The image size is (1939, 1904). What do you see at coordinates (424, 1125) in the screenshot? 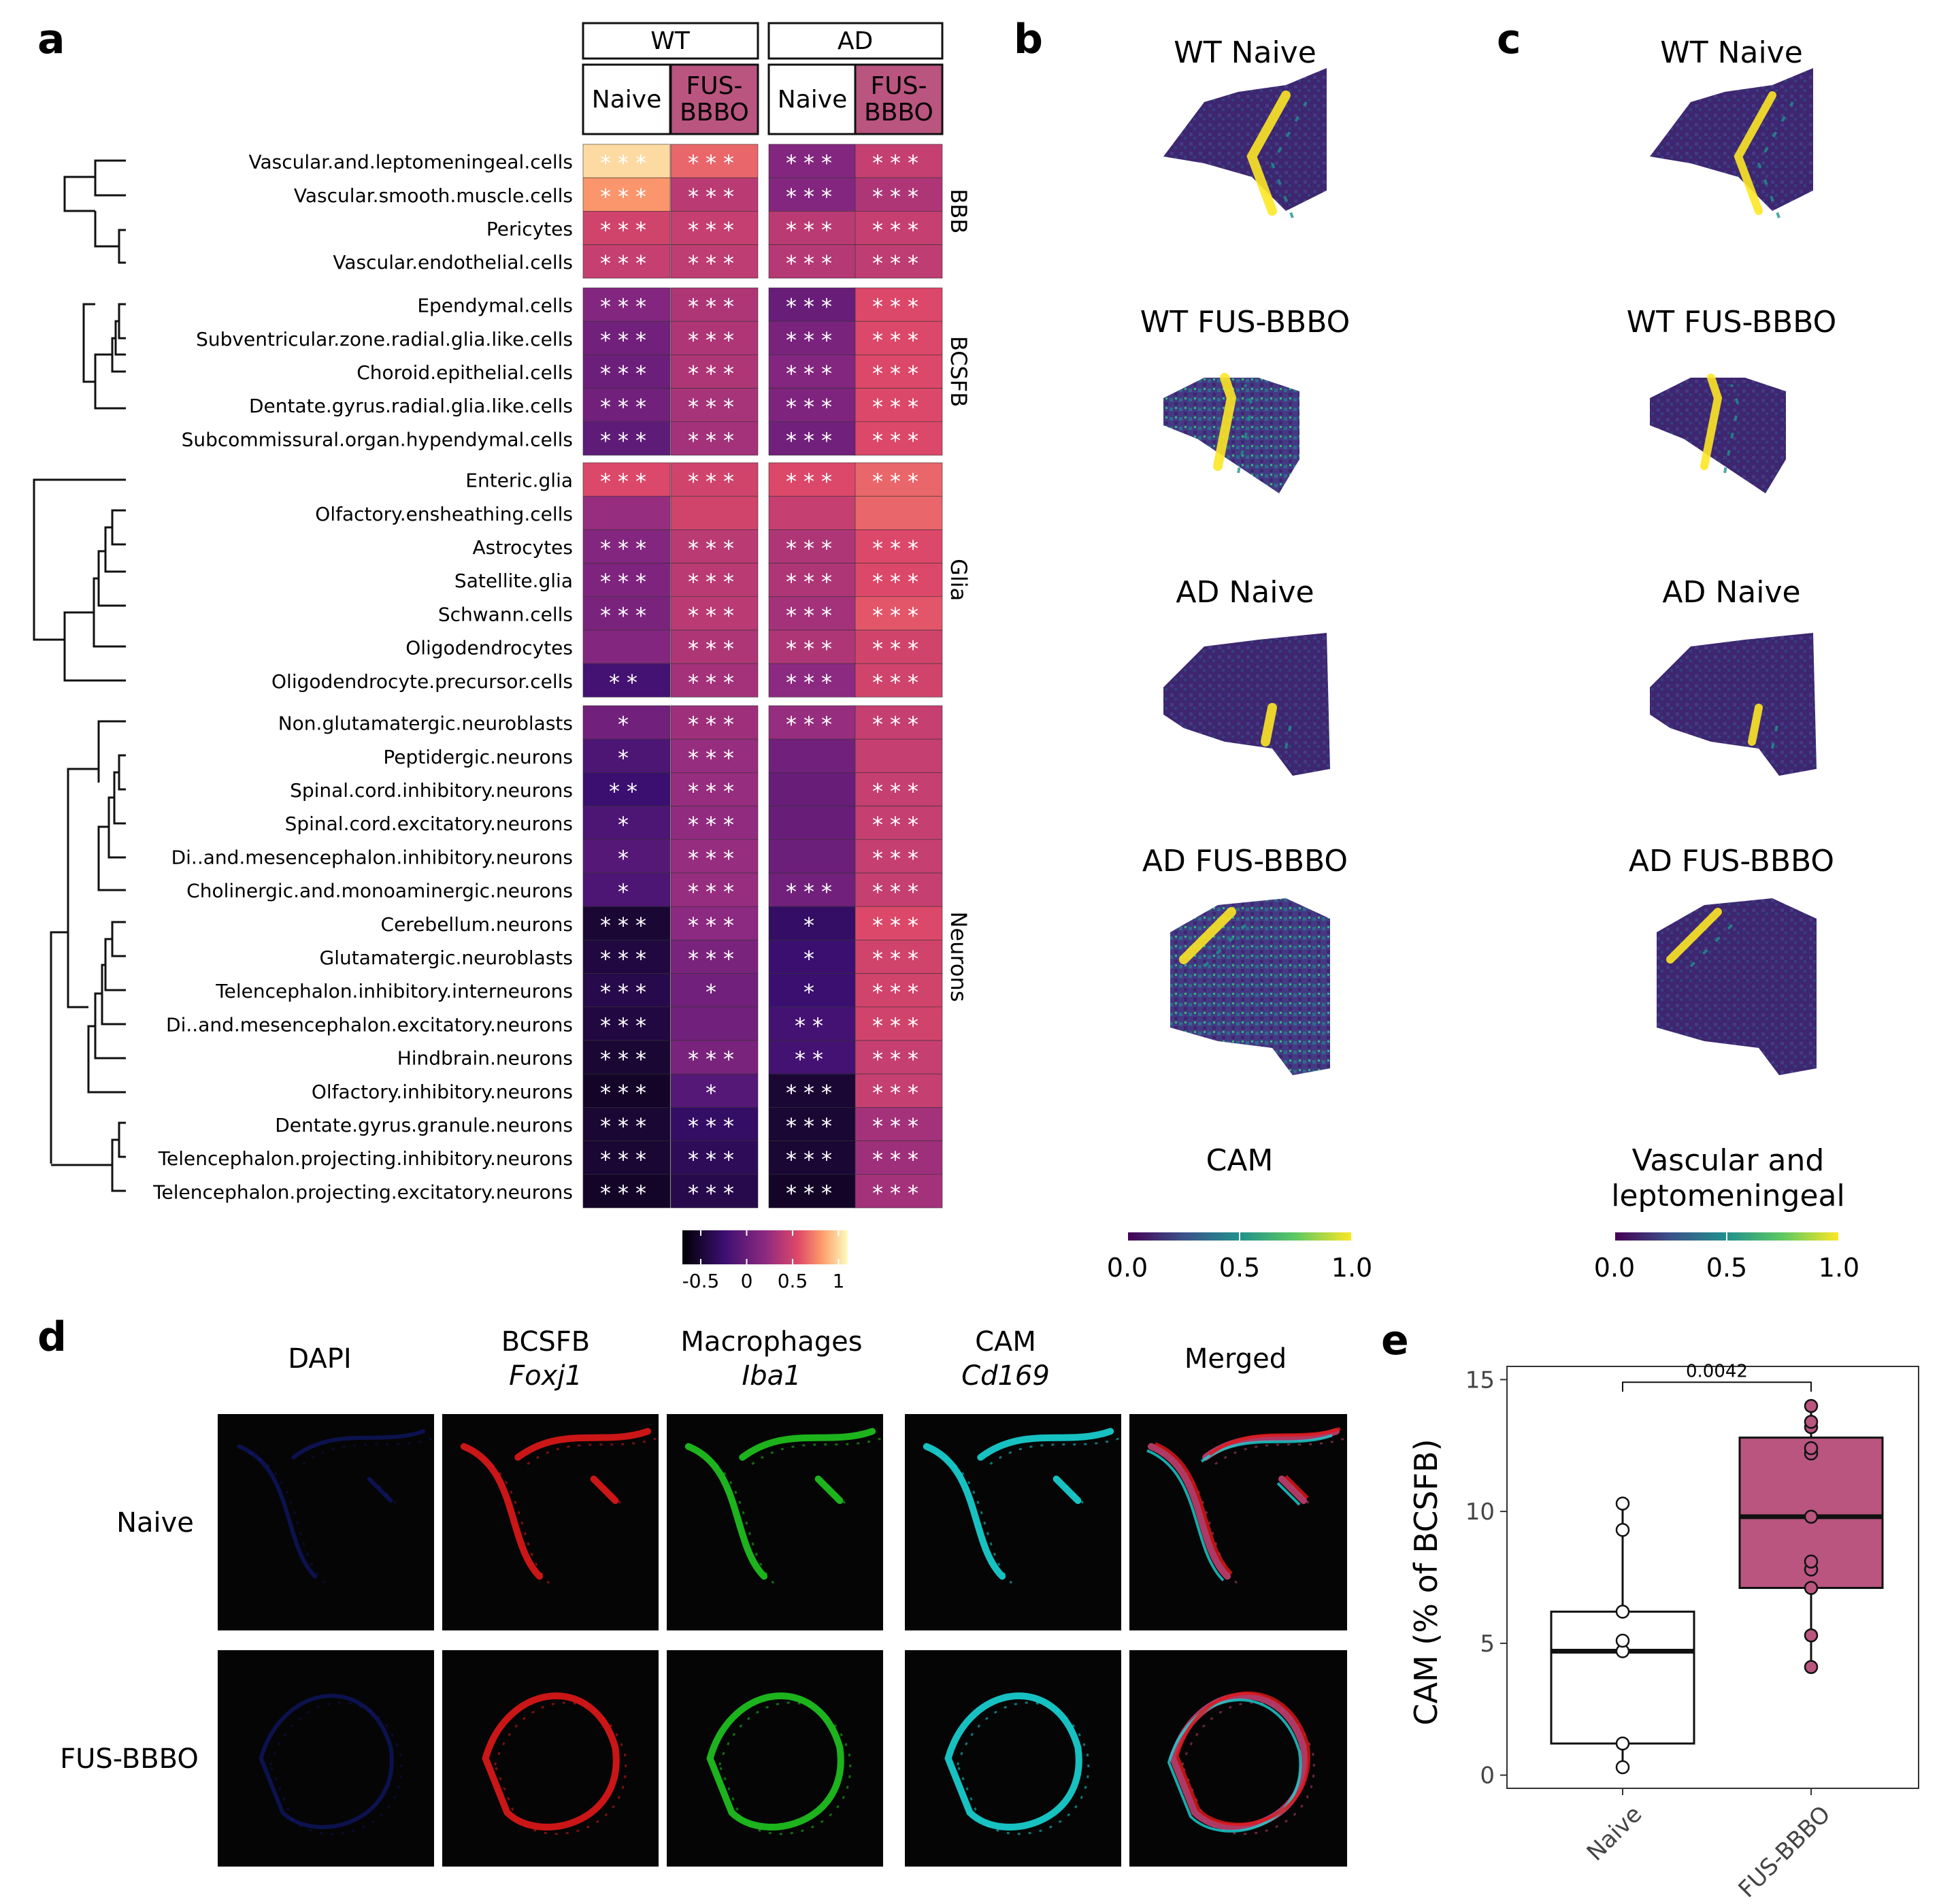
I see `row-label: Dentate.gyrus.granule.neurons` at bounding box center [424, 1125].